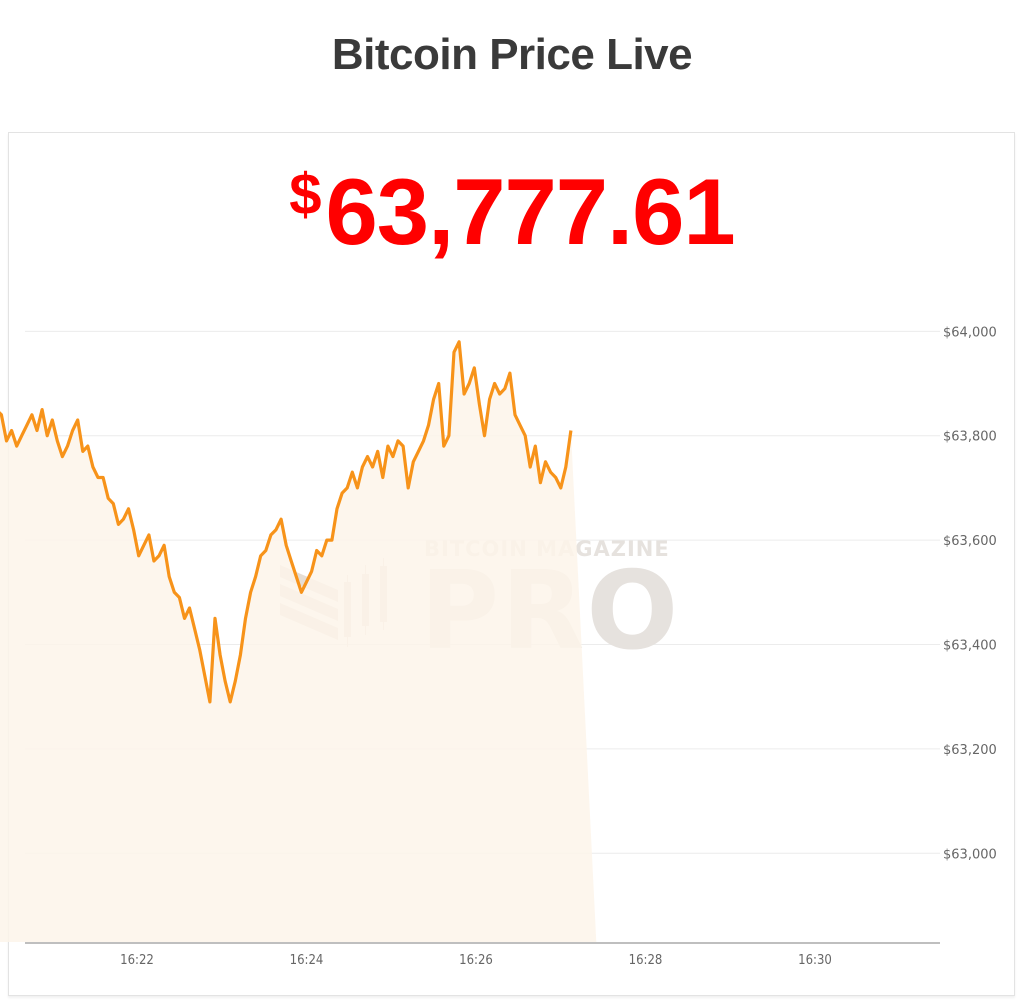  What do you see at coordinates (970, 854) in the screenshot?
I see `y-tick-label: $63,000` at bounding box center [970, 854].